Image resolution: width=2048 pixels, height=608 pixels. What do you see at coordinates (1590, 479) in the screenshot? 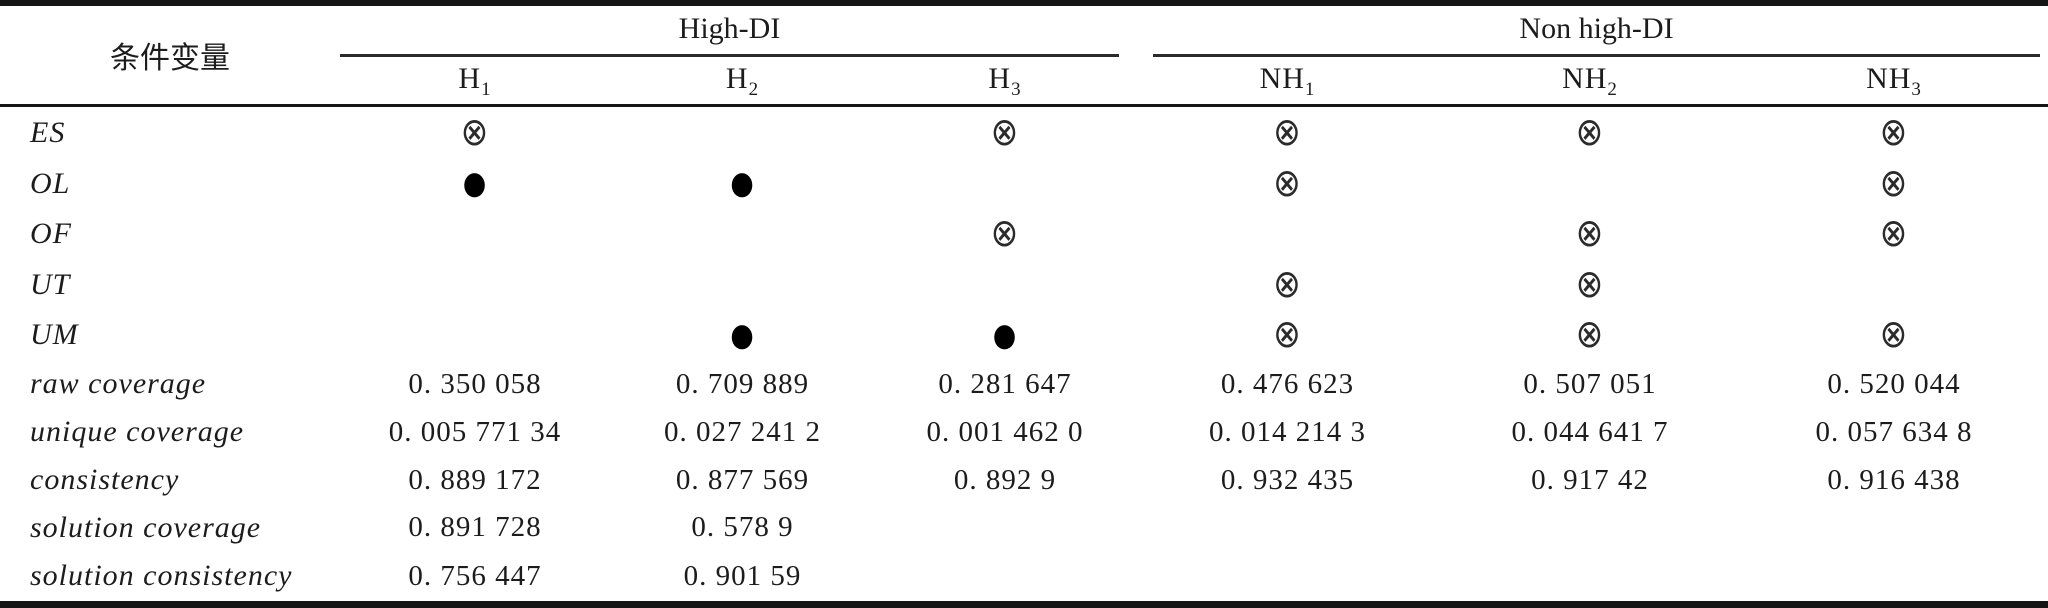
I see `value-consistency-nh2: 0. 917 42` at bounding box center [1590, 479].